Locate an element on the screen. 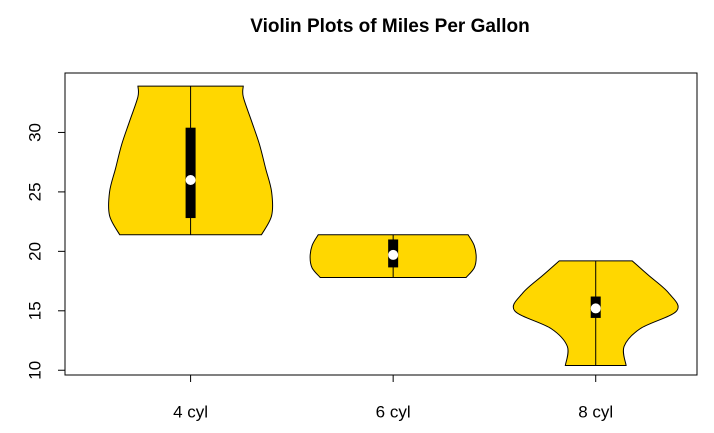  y-tick-label: 25 is located at coordinates (34, 191).